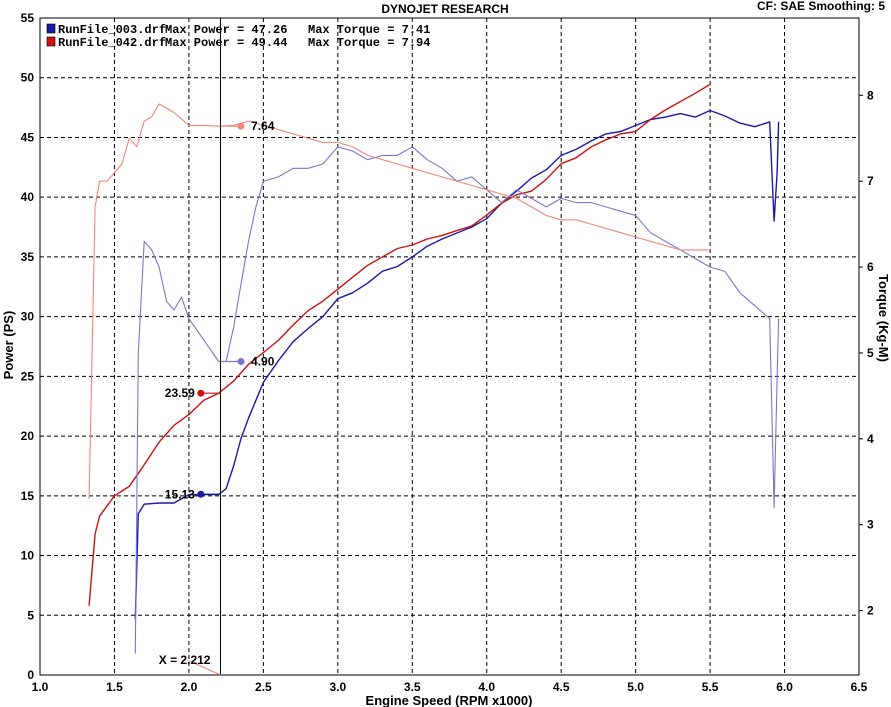 The image size is (891, 707). What do you see at coordinates (8, 345) in the screenshot?
I see `y-axis-label-left: Power (PS)` at bounding box center [8, 345].